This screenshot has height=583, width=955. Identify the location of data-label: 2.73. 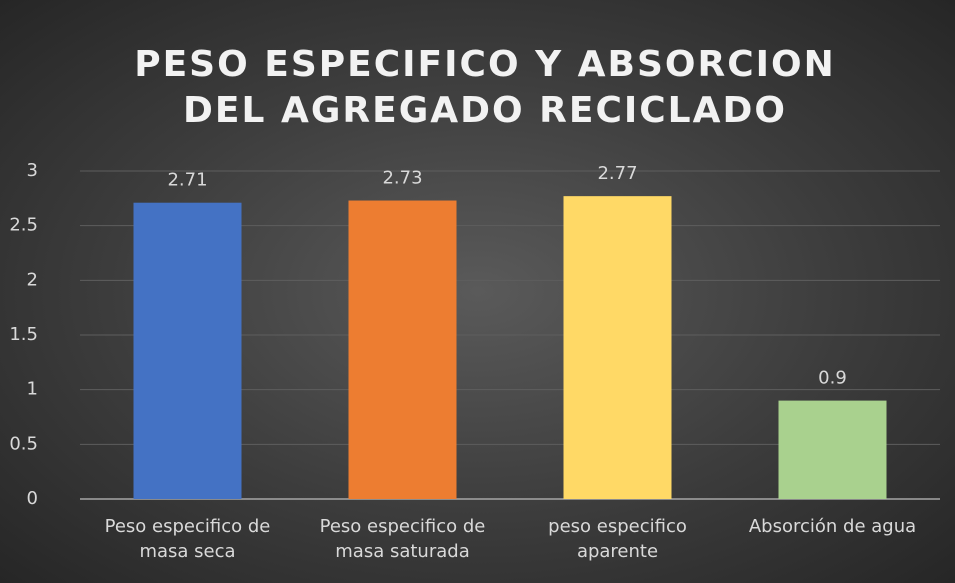
(402, 178).